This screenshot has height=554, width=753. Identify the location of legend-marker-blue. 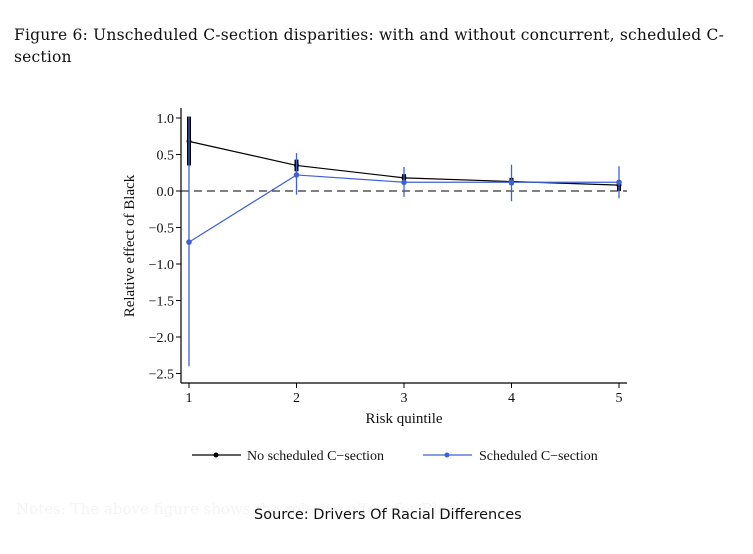
(447, 455).